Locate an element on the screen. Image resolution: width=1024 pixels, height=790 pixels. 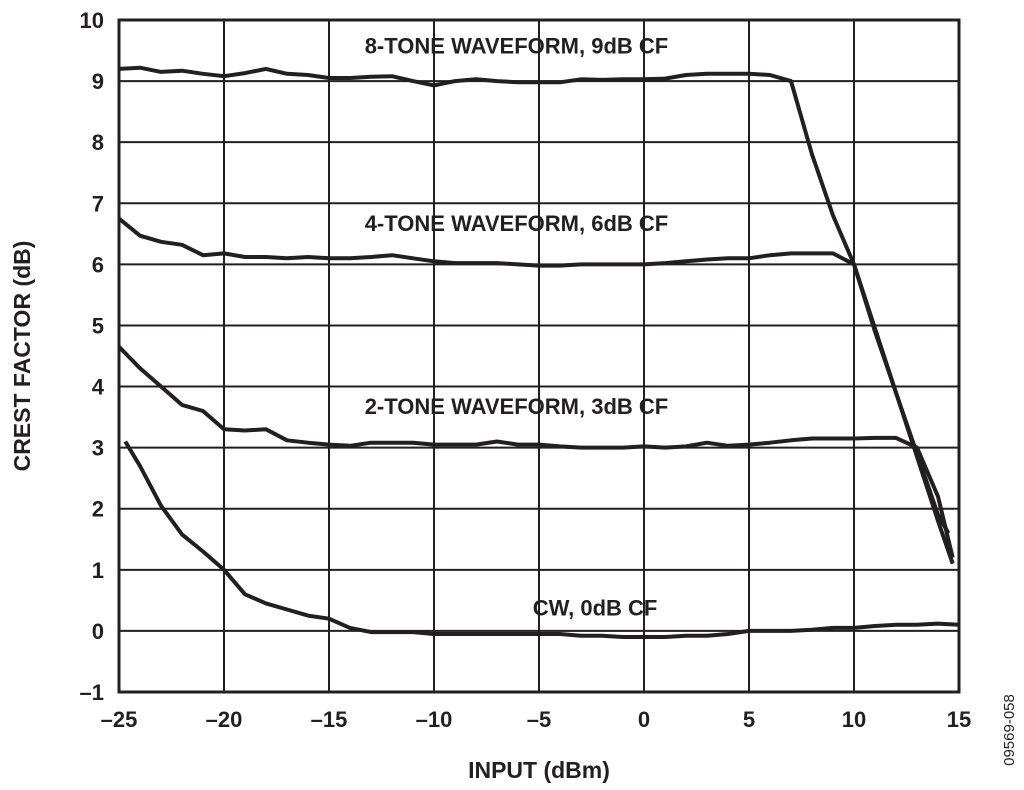
y-tick-label: 2 is located at coordinates (98, 509).